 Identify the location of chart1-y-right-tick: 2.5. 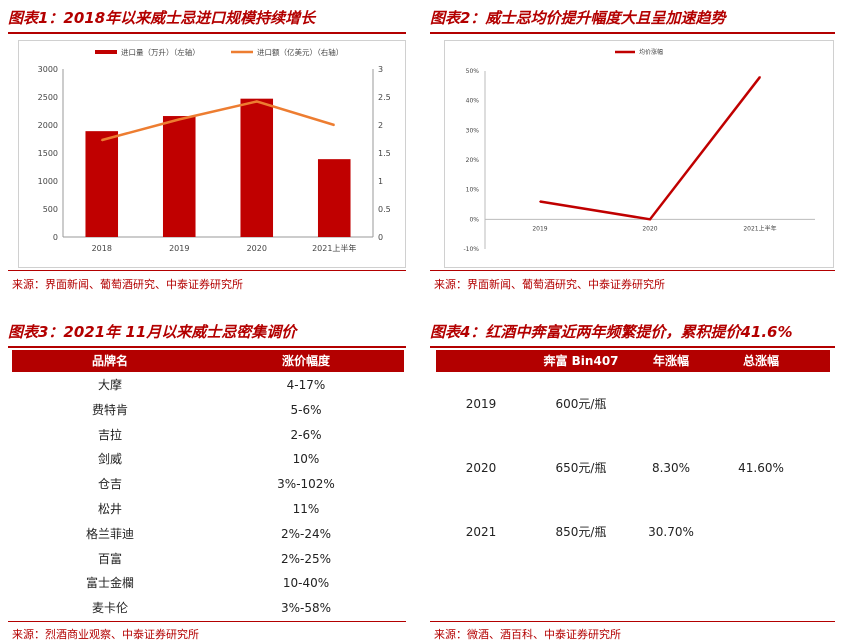
(384, 97).